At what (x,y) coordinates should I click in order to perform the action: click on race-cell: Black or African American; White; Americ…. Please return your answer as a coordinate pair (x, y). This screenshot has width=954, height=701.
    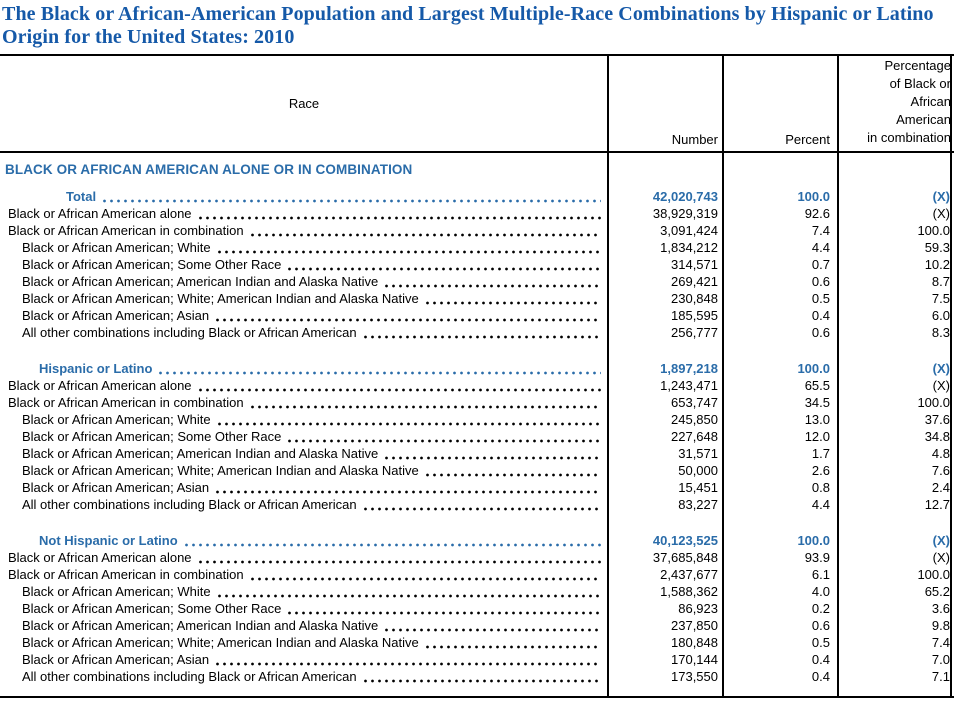
    Looking at the image, I should click on (304, 642).